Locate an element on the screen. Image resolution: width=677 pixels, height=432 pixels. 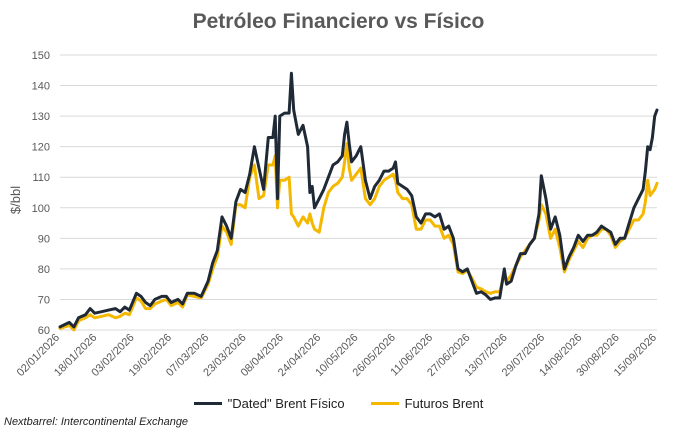
chart-title: Petróleo Financiero vs Físico is located at coordinates (338, 21).